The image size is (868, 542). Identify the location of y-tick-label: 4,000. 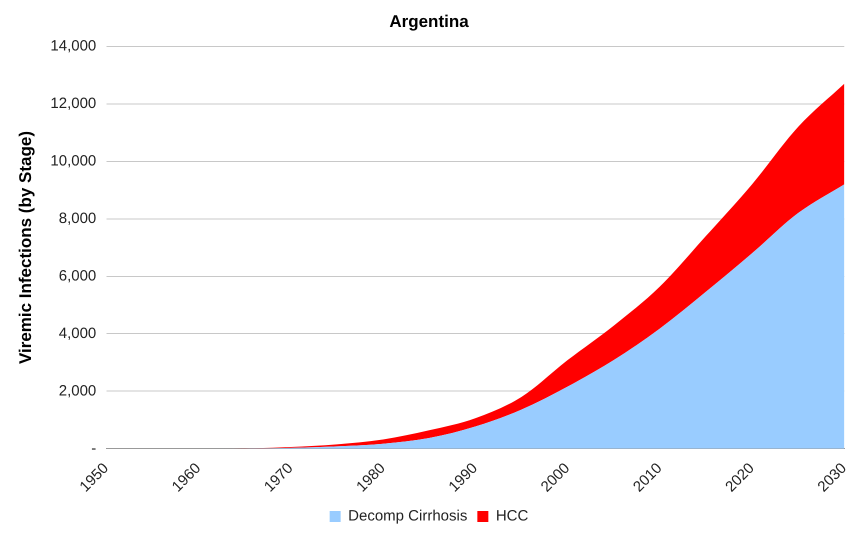
(77, 333).